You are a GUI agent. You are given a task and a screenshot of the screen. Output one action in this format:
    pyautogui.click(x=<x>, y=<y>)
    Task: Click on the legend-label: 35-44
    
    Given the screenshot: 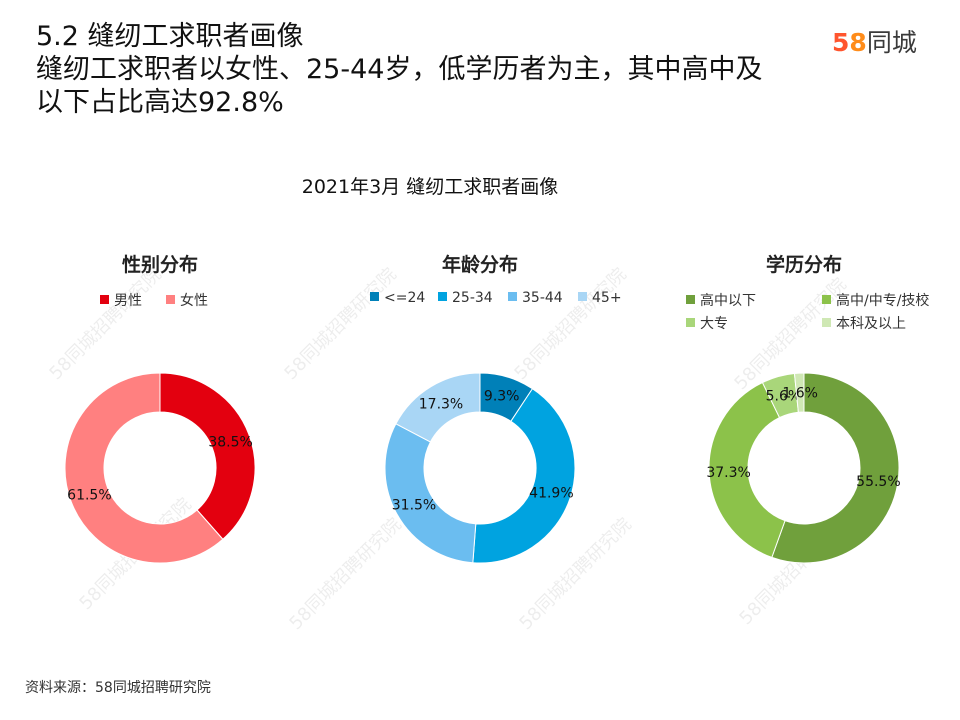 What is the action you would take?
    pyautogui.click(x=542, y=298)
    